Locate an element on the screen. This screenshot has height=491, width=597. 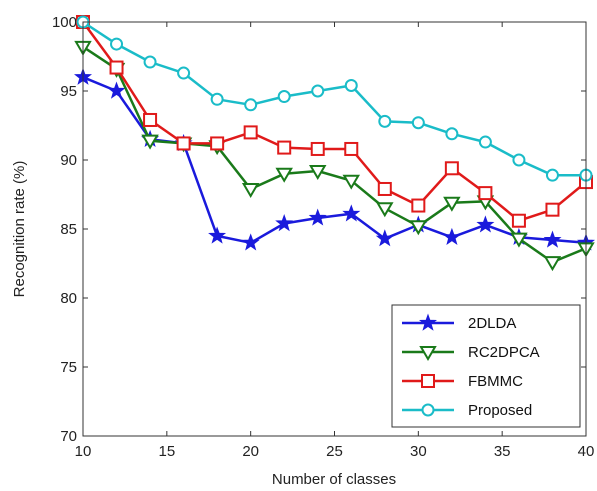
y-tick-label: 95 is located at coordinates (68, 91).